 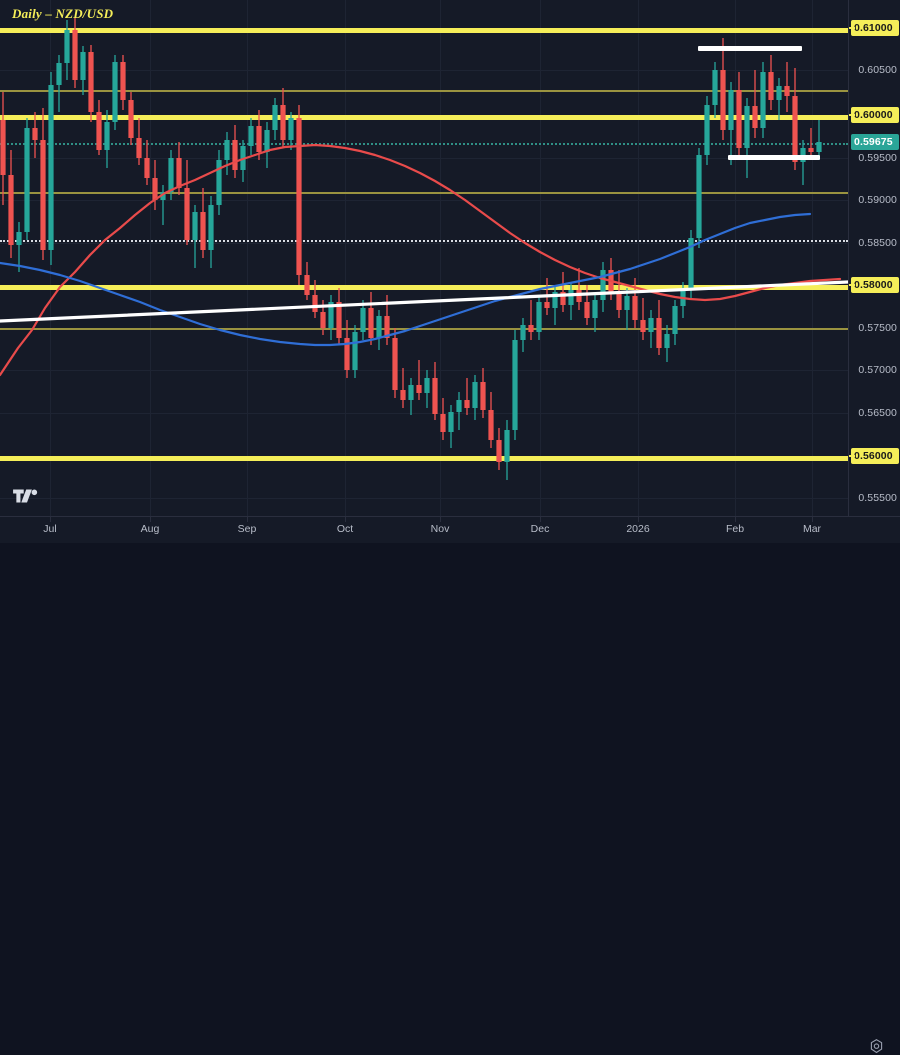 What do you see at coordinates (63, 13) in the screenshot?
I see `chart-title: Daily – NZD/USD` at bounding box center [63, 13].